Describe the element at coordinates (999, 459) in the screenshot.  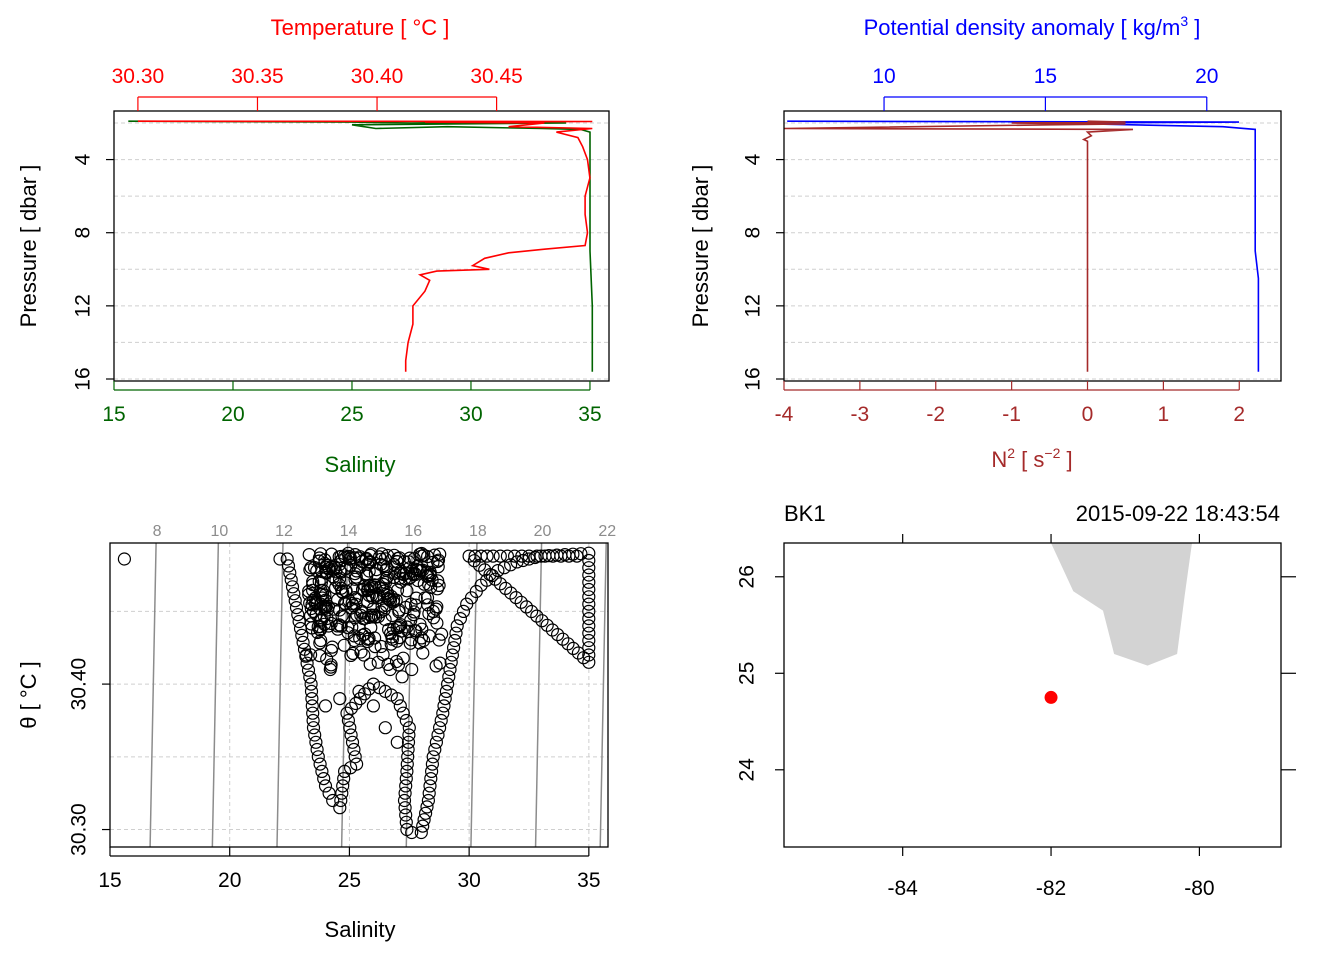
I see `n2-title-main: N` at that location.